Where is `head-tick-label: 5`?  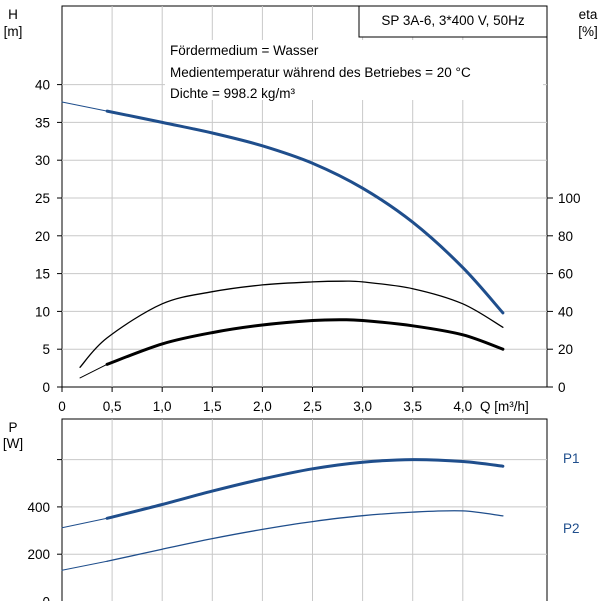
head-tick-label: 5 is located at coordinates (46, 349).